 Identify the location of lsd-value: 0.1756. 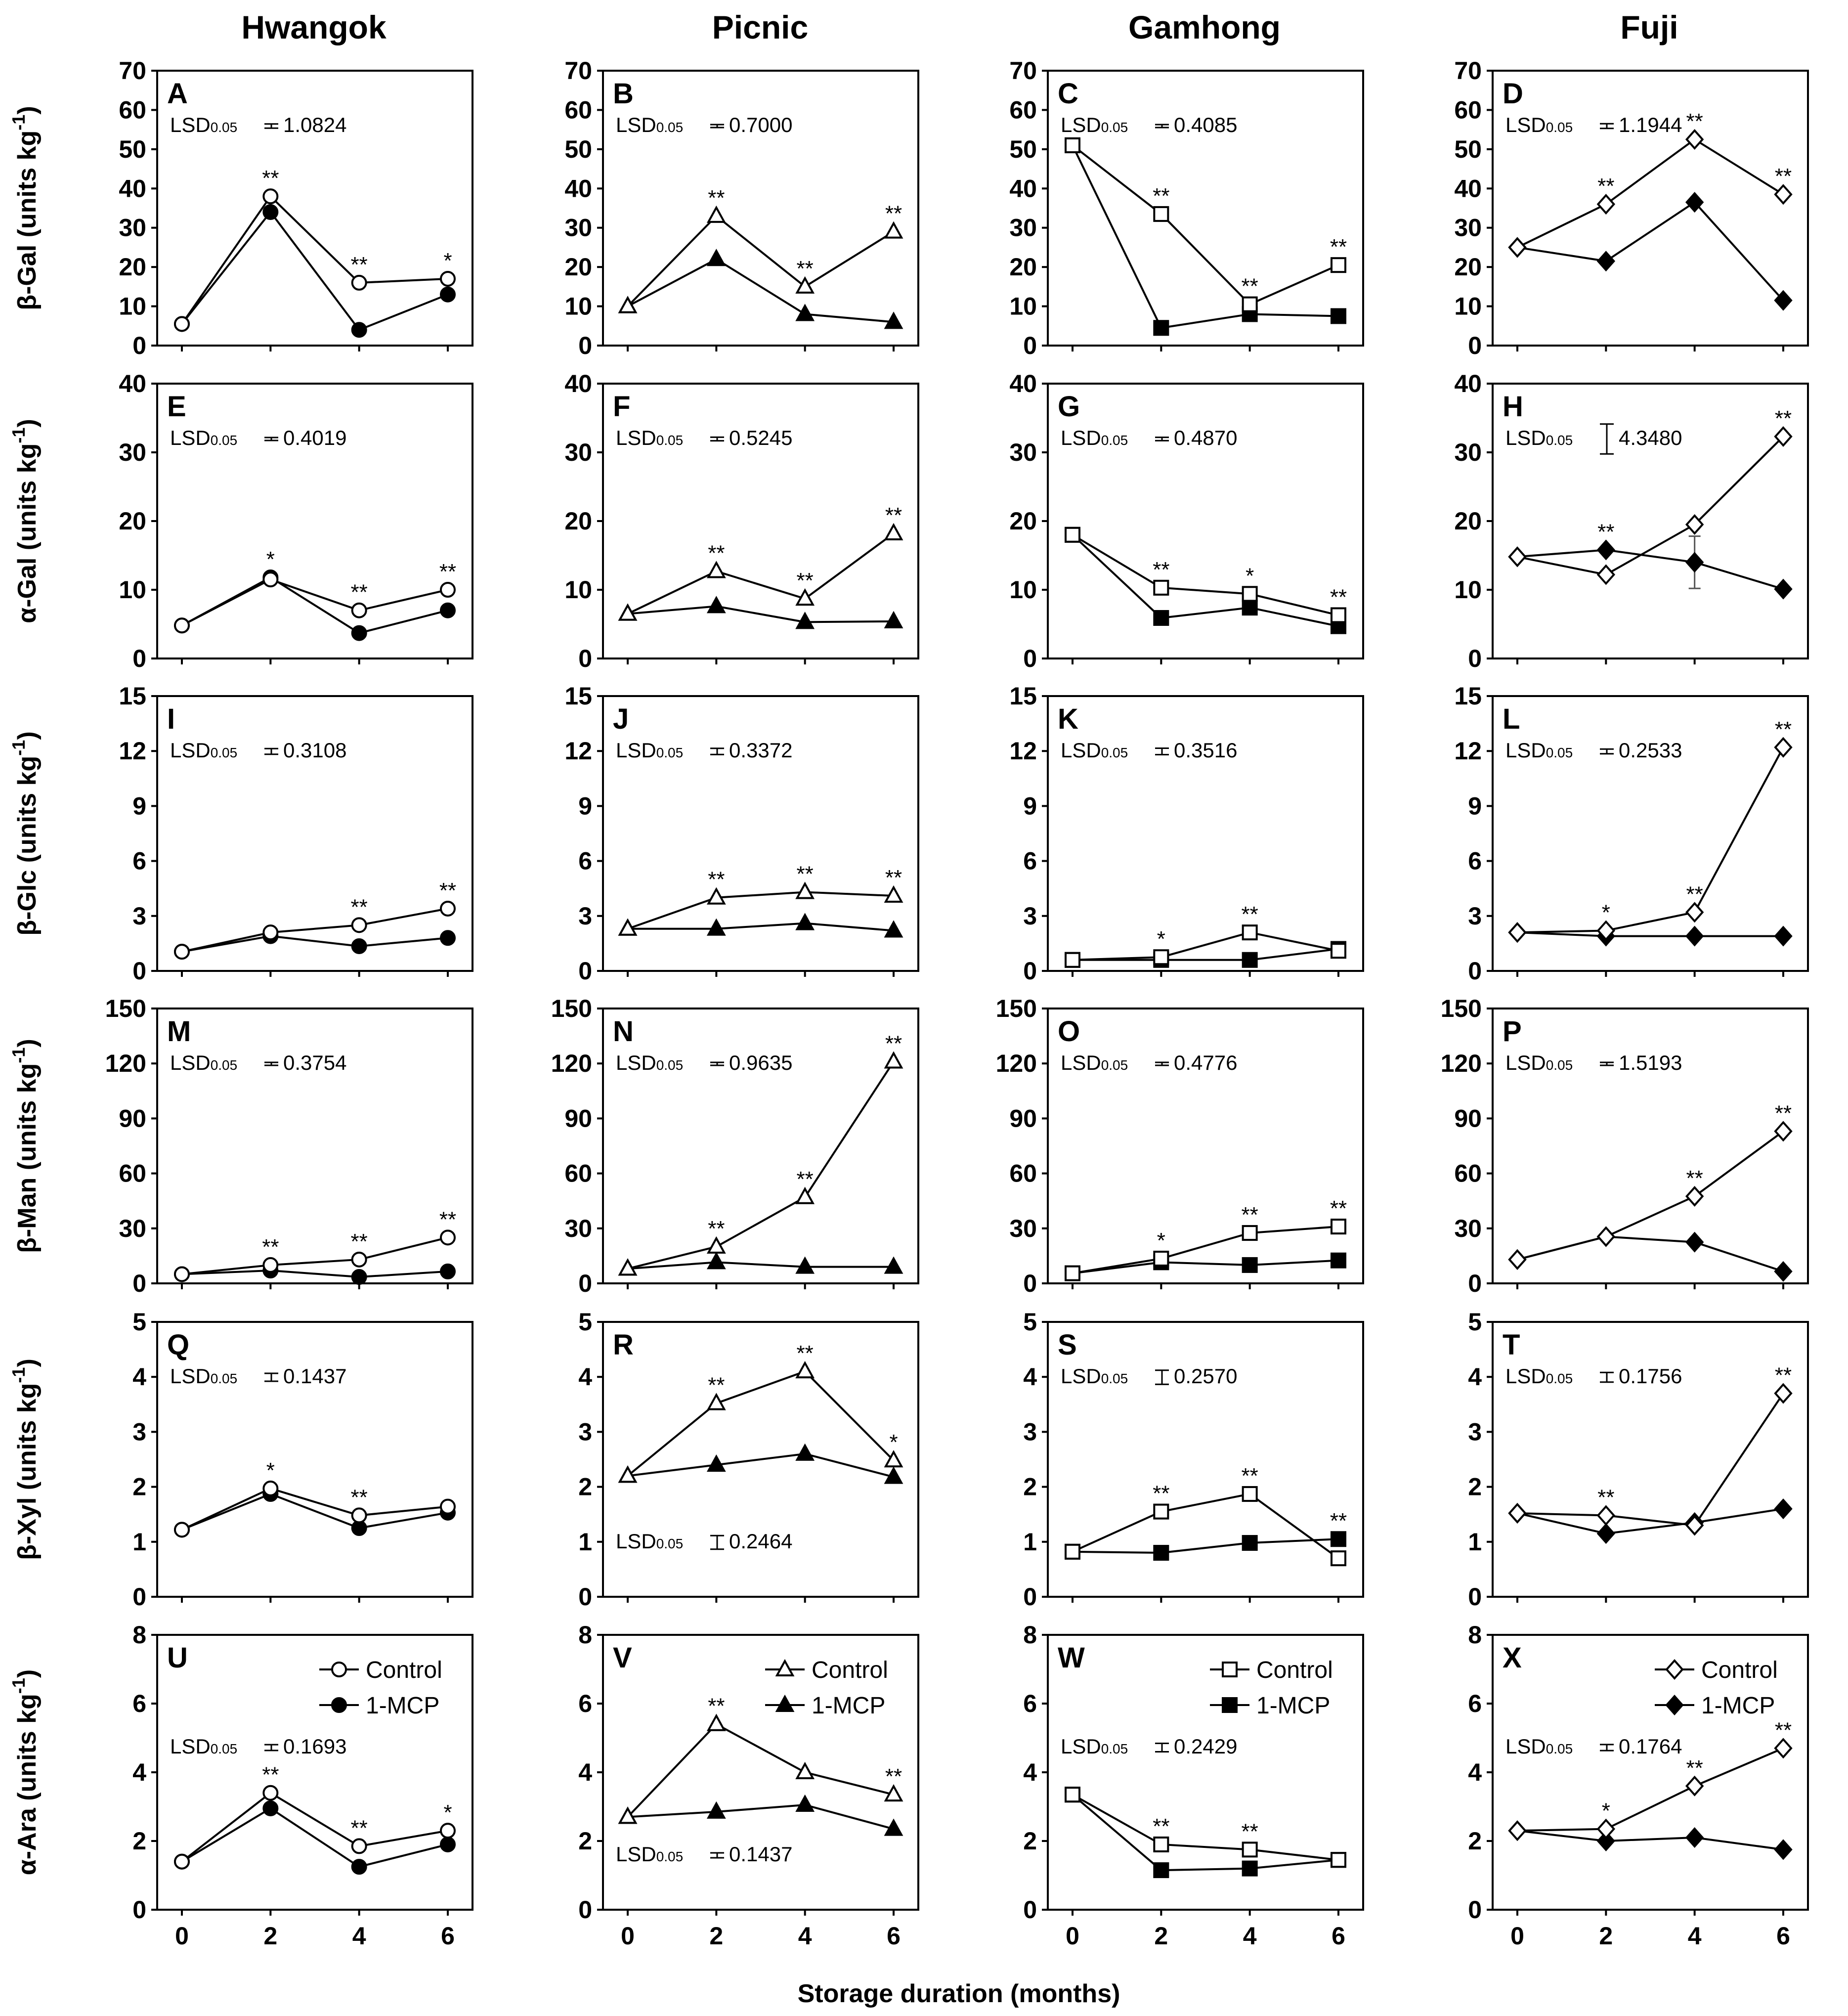
(1650, 1376).